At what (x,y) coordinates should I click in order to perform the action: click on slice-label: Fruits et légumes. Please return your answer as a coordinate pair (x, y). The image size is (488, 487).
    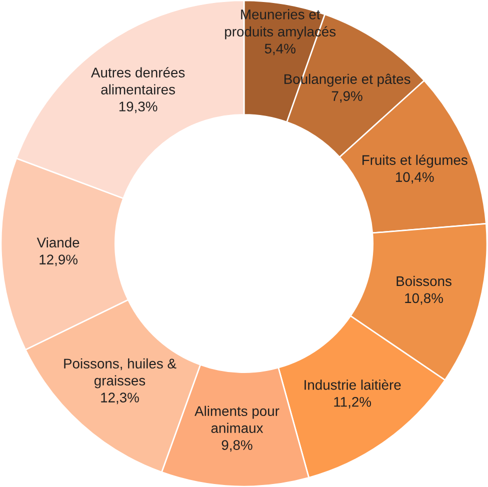
    Looking at the image, I should click on (415, 161).